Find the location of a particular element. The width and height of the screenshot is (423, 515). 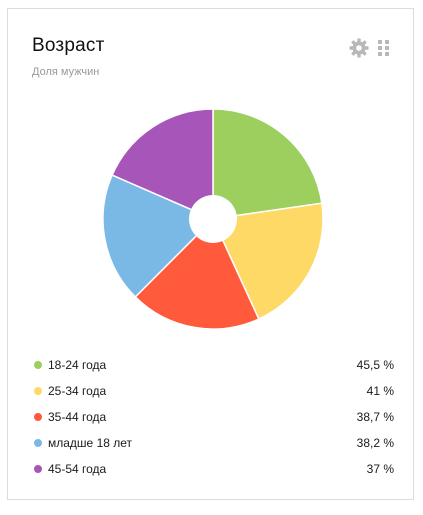

legend-value: 45,5 % is located at coordinates (375, 365).